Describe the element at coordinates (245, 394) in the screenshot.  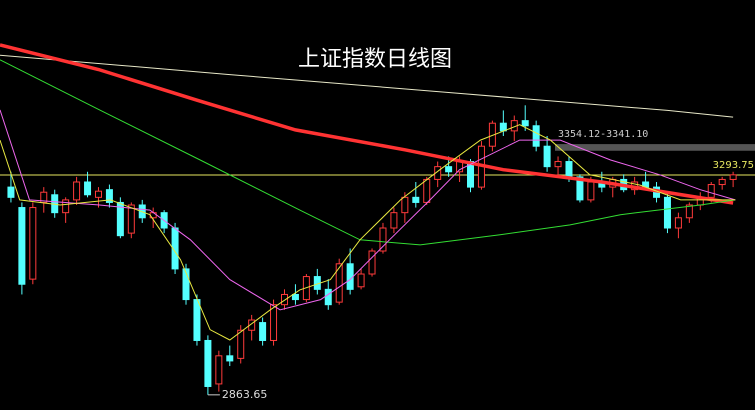
I see `low-label: 2863.65` at that location.